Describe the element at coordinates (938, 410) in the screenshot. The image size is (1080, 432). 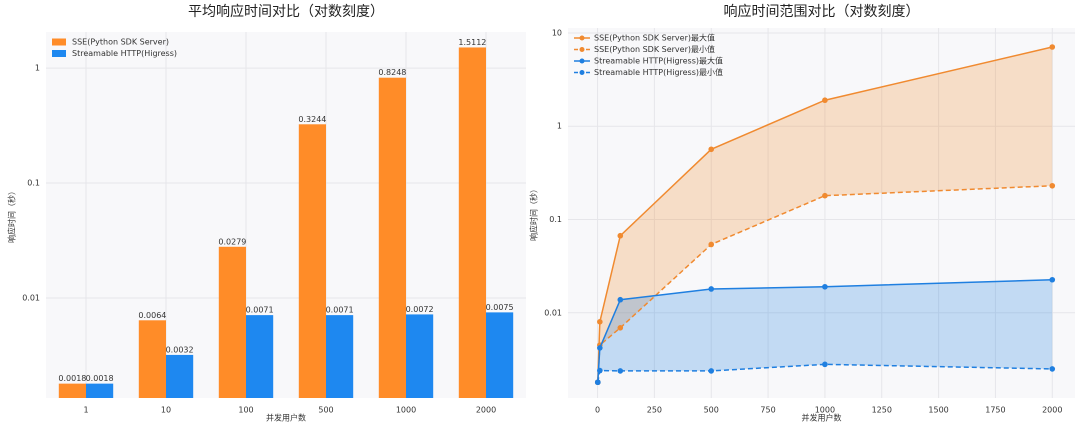
I see `x-tick-label: 1500` at that location.